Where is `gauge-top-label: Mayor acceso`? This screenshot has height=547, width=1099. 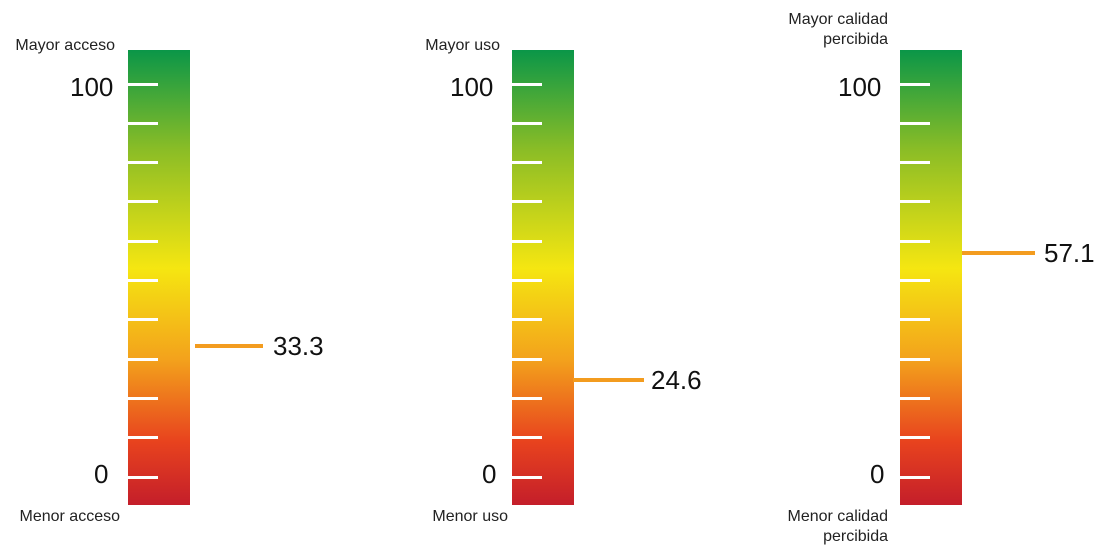
gauge-top-label: Mayor acceso is located at coordinates (65, 45).